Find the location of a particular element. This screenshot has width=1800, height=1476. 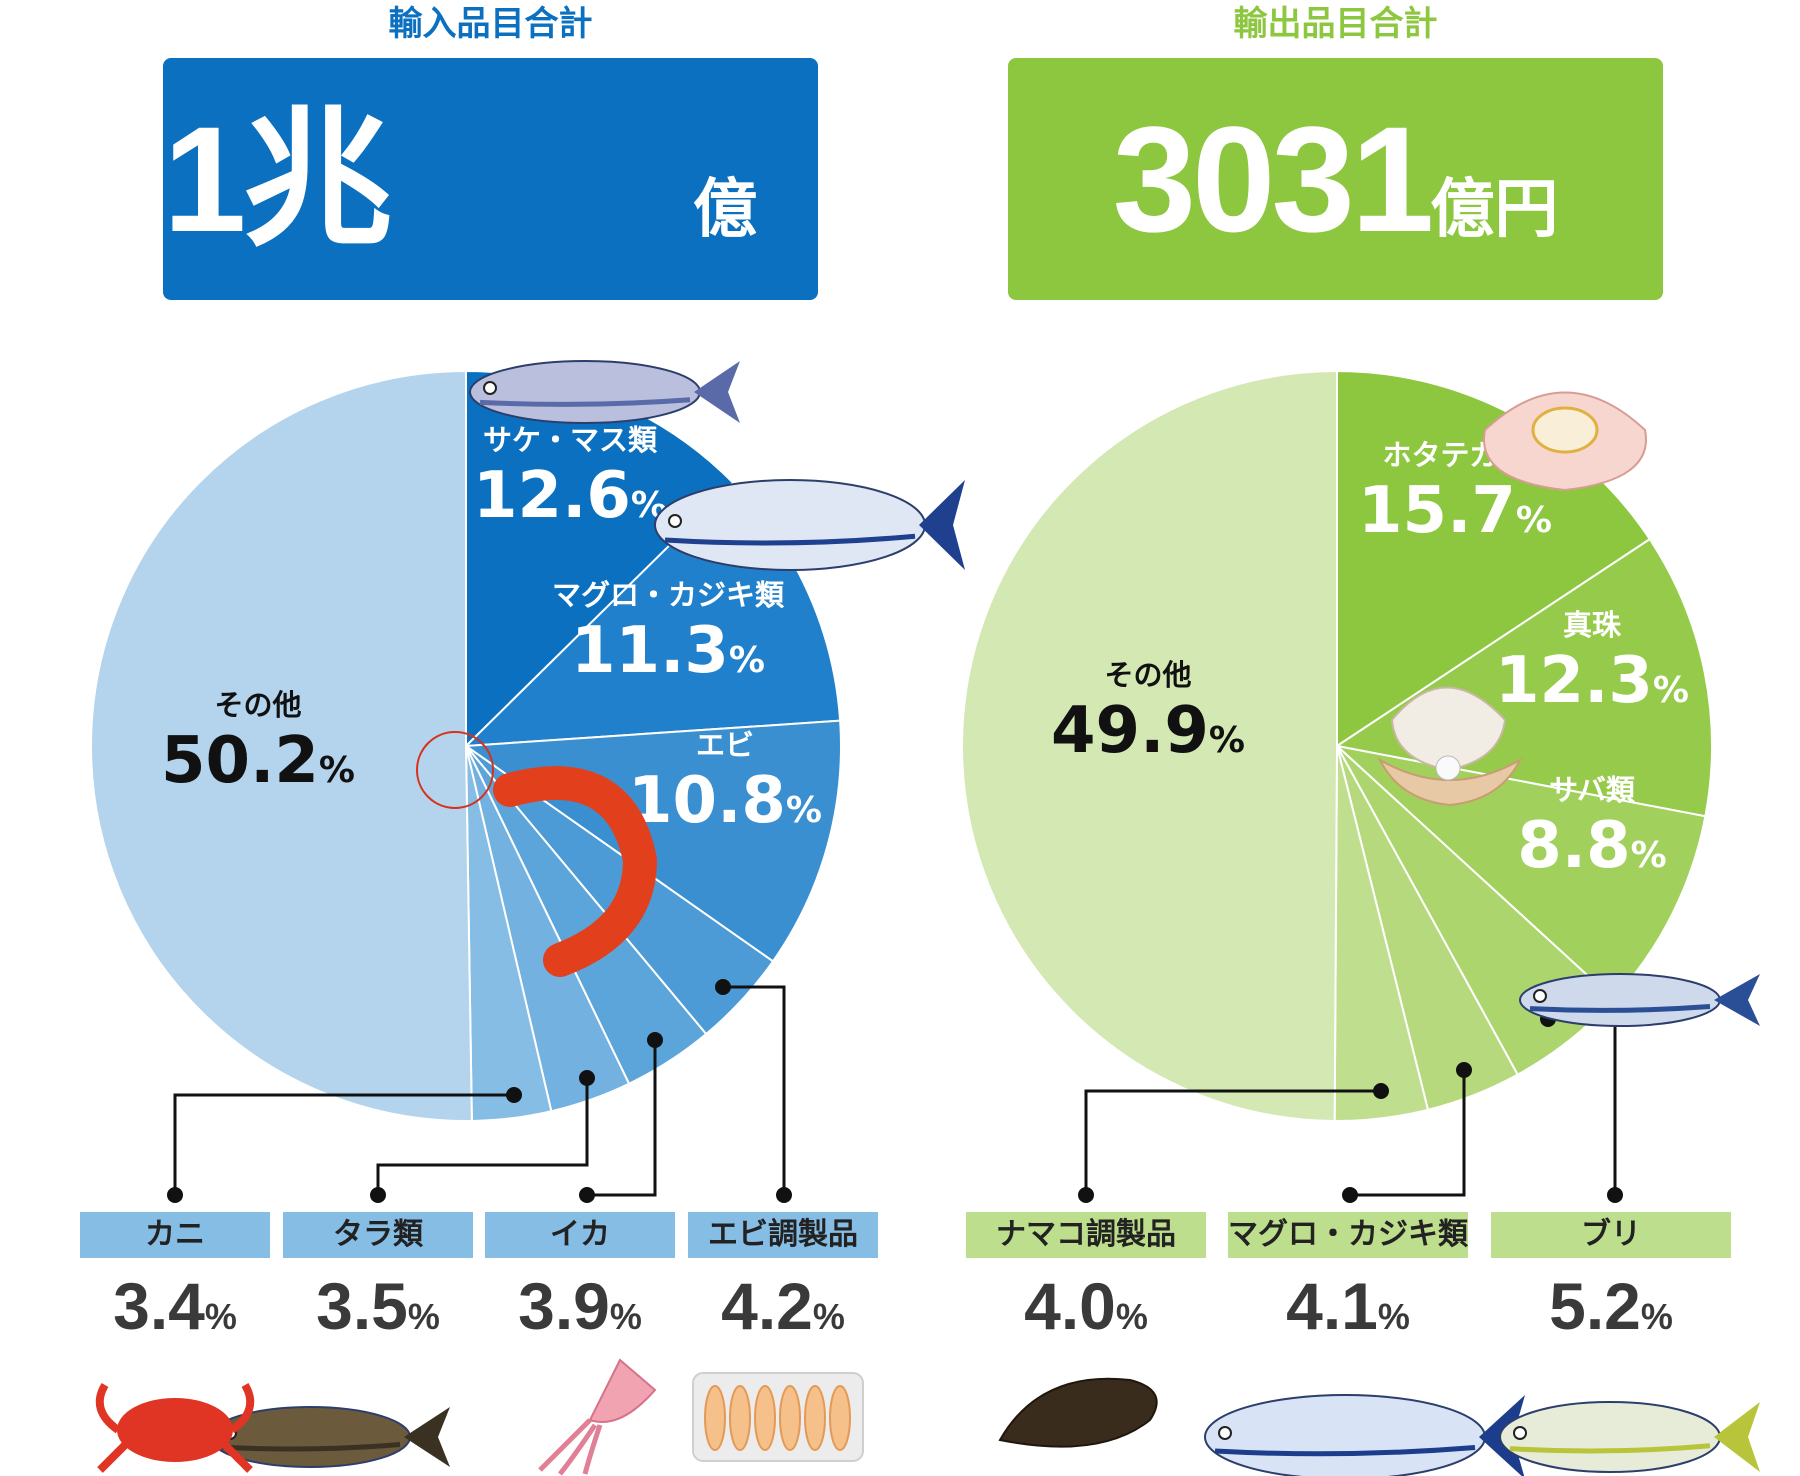

shrimp-icon is located at coordinates (537, 854).